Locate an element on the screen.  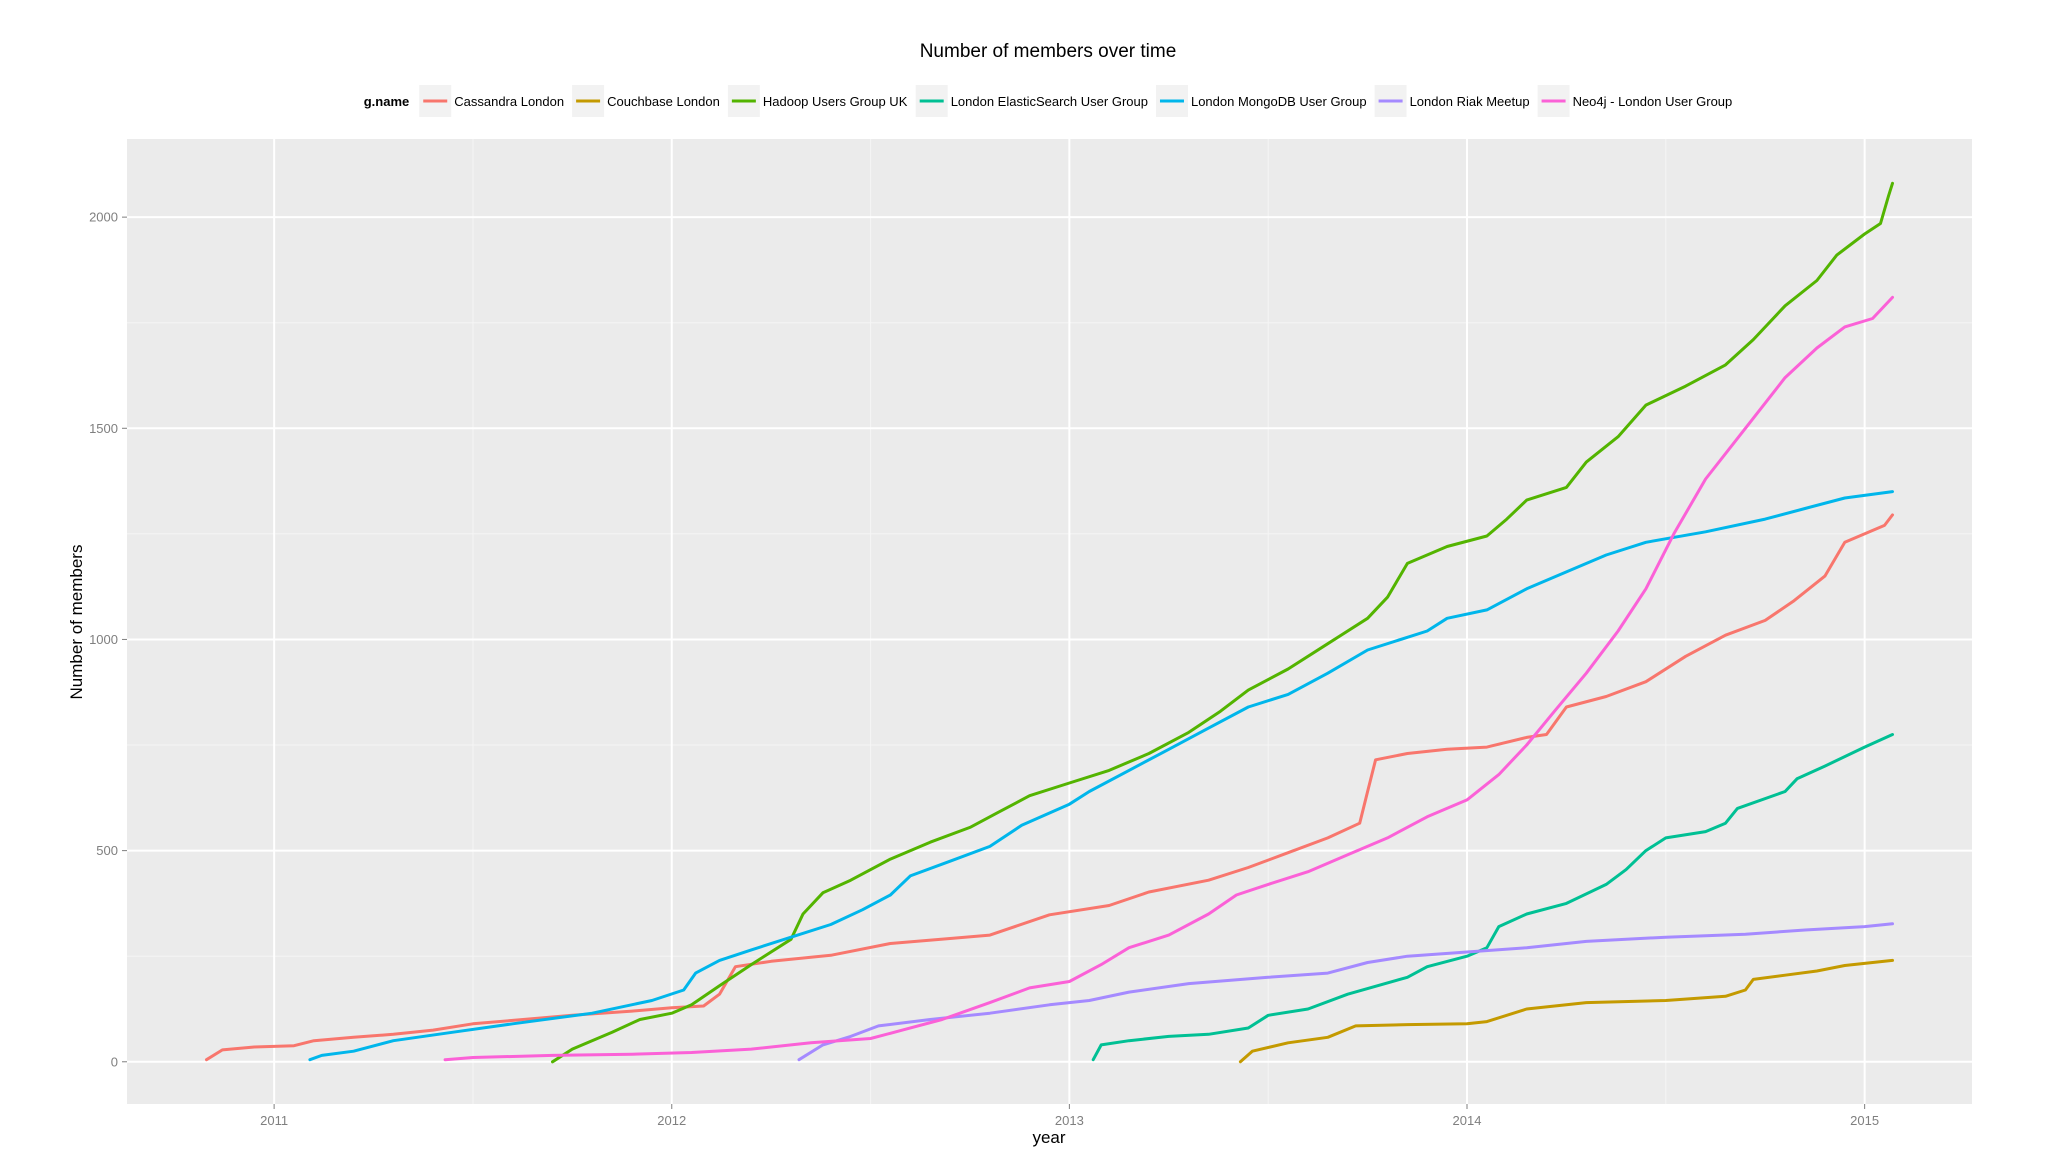
series-line-london-elasticsearch-user-group is located at coordinates (1492, 897).